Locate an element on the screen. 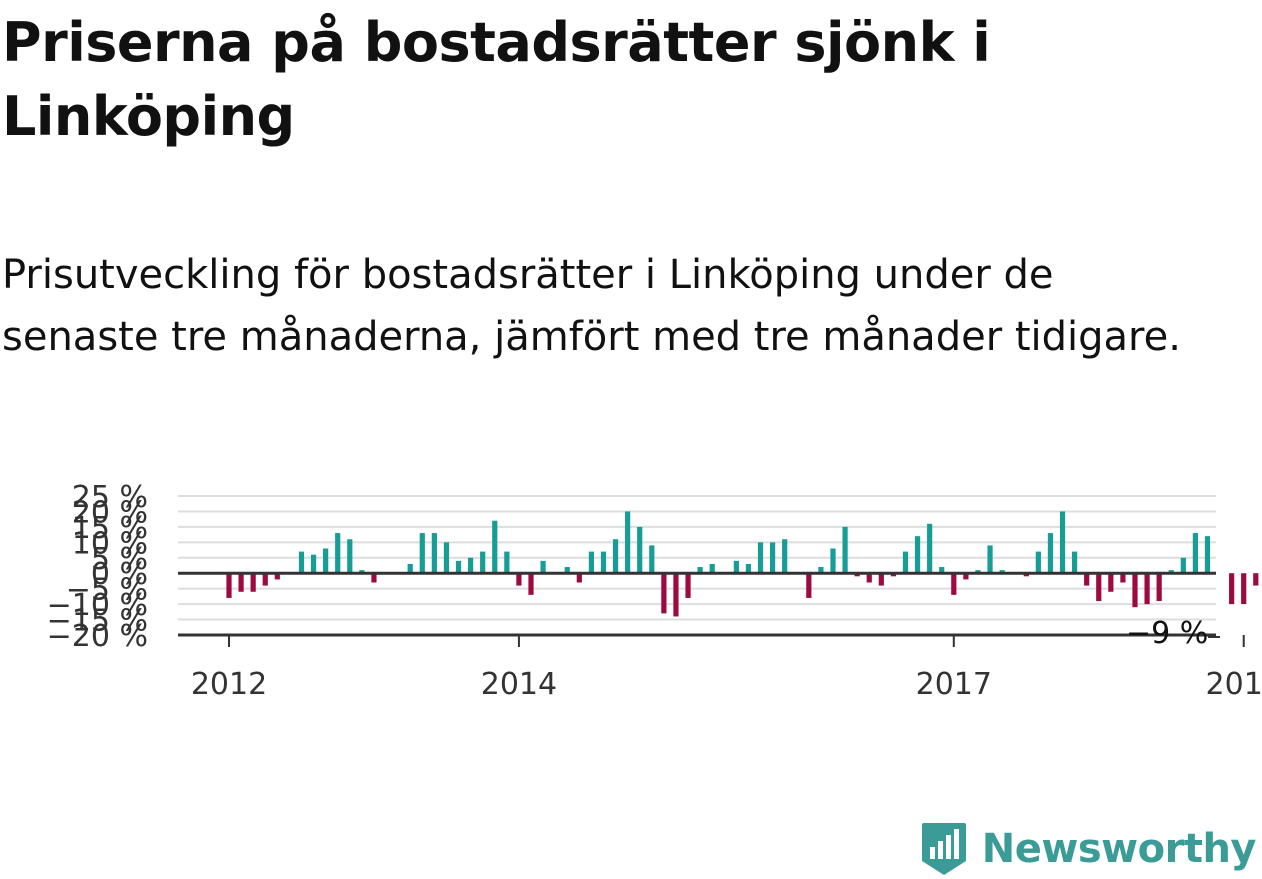  y-tick-label: −20 % is located at coordinates (97, 636).